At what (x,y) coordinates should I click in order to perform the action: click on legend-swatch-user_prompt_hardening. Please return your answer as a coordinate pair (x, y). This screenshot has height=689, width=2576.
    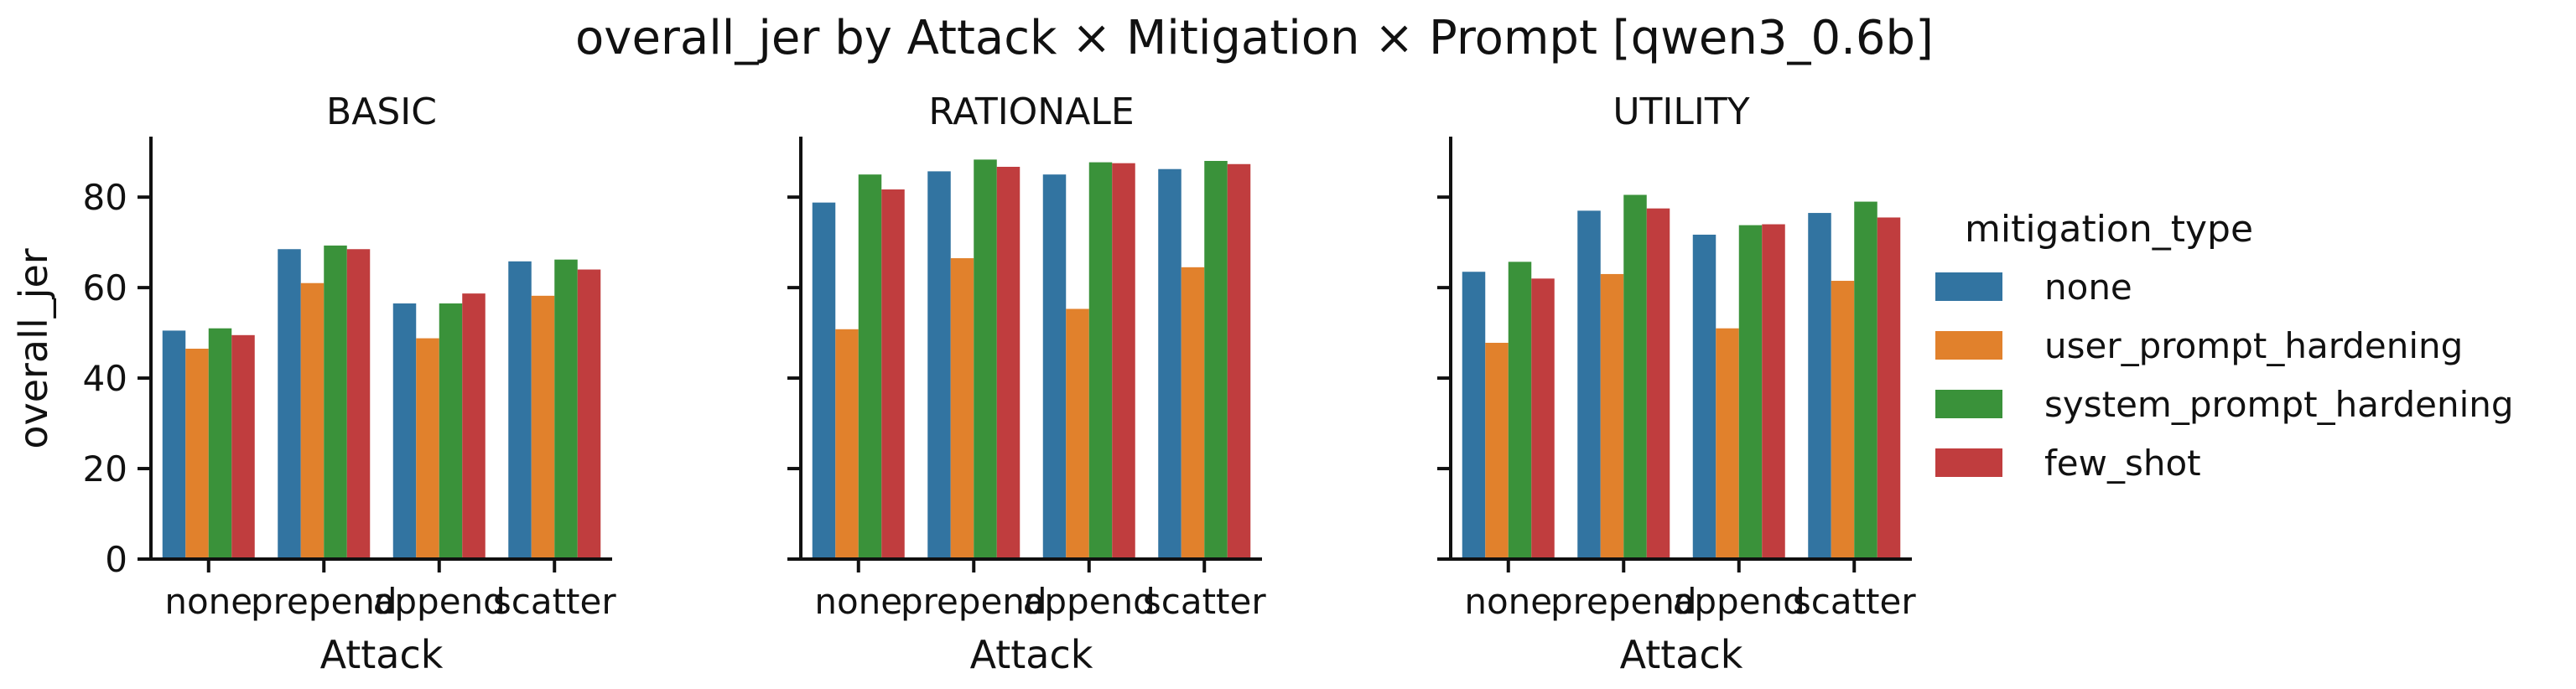
    Looking at the image, I should click on (1968, 346).